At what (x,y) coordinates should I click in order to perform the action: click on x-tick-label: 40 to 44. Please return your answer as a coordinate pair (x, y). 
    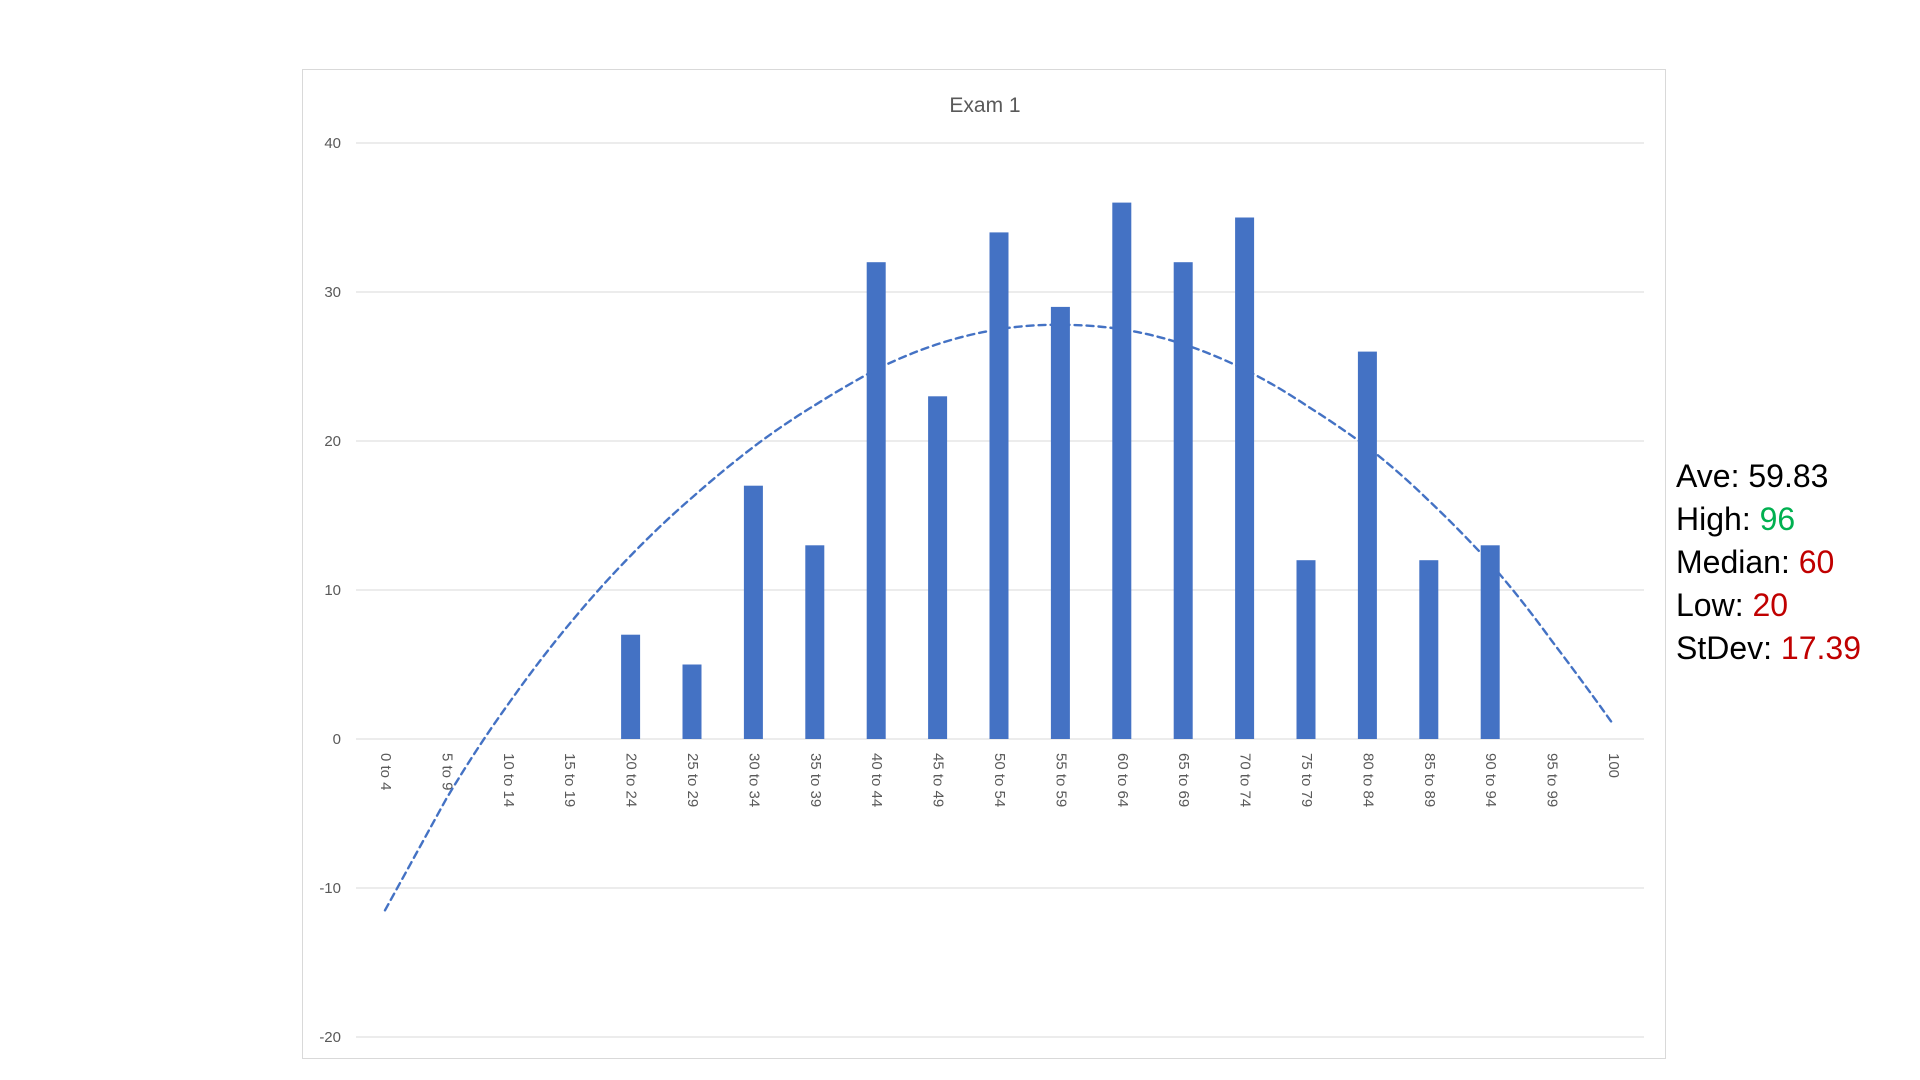
    Looking at the image, I should click on (876, 780).